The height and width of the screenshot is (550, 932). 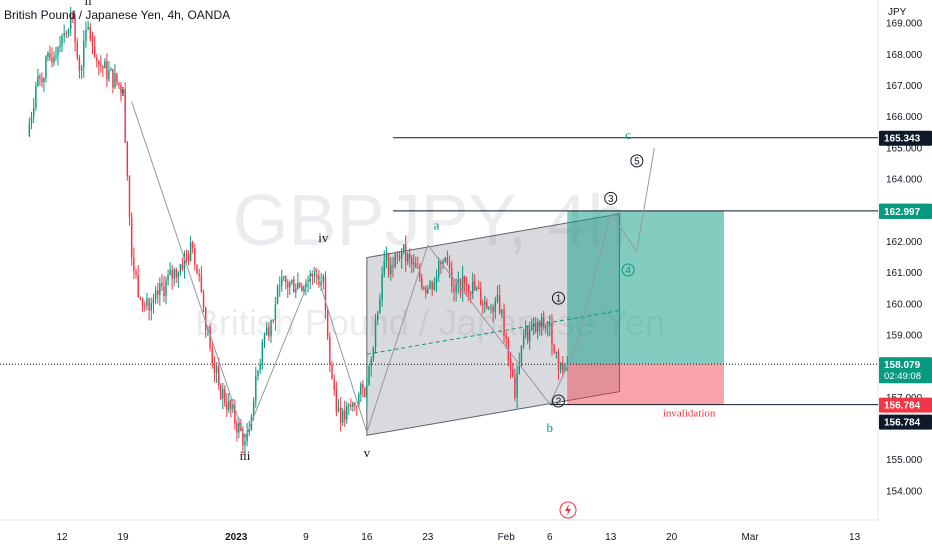 I want to click on wave-label: v, so click(x=367, y=452).